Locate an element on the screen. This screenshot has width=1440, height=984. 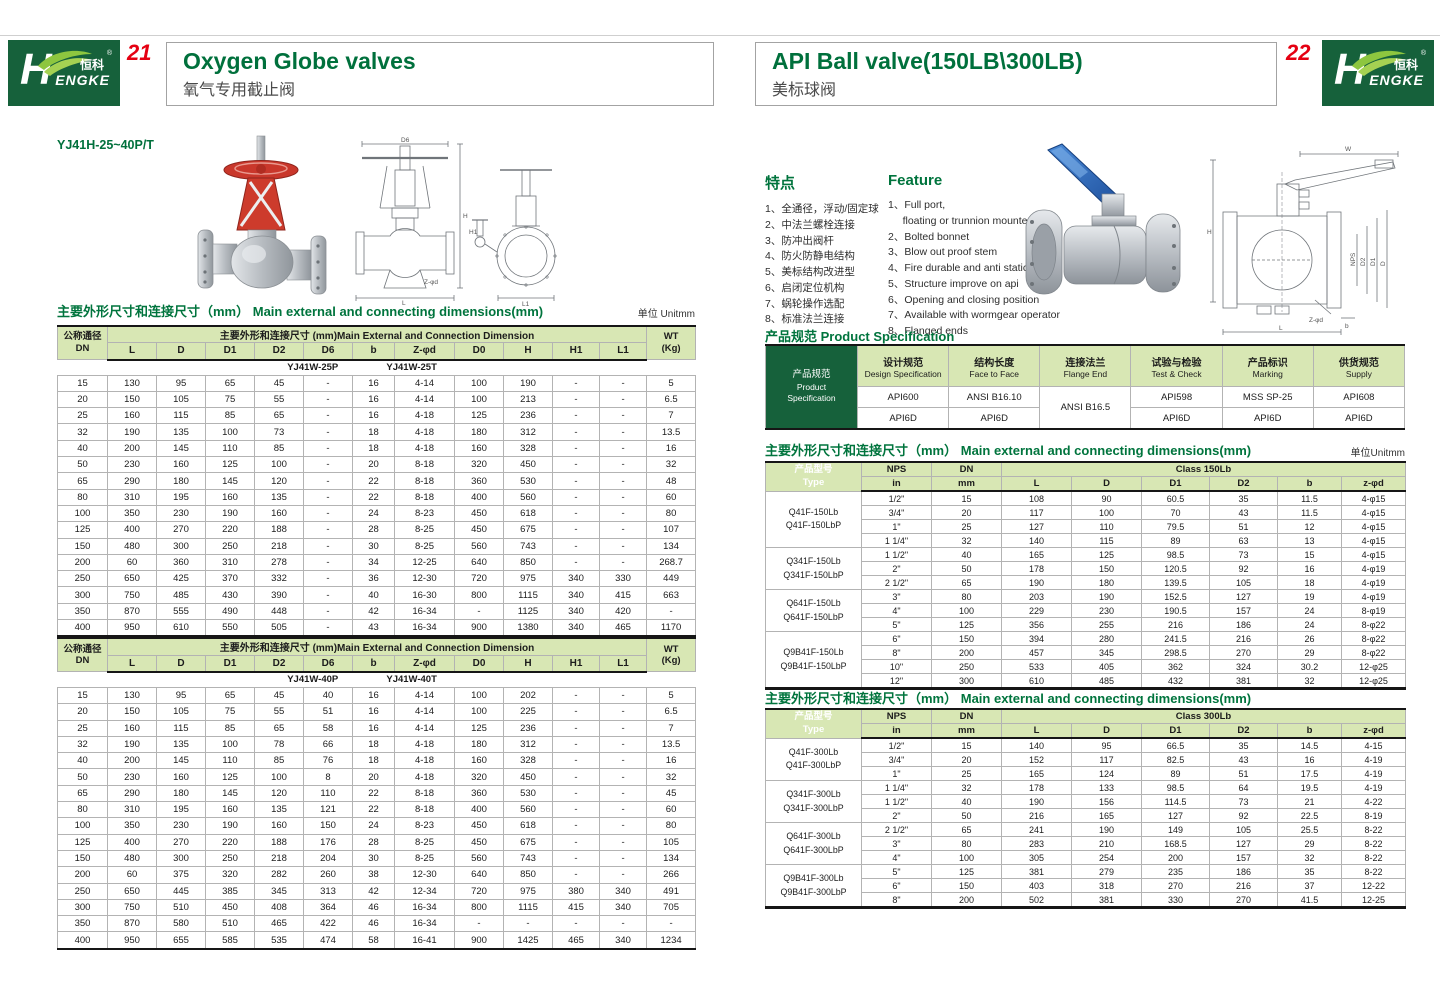
table-cell: 8-25 is located at coordinates (424, 530).